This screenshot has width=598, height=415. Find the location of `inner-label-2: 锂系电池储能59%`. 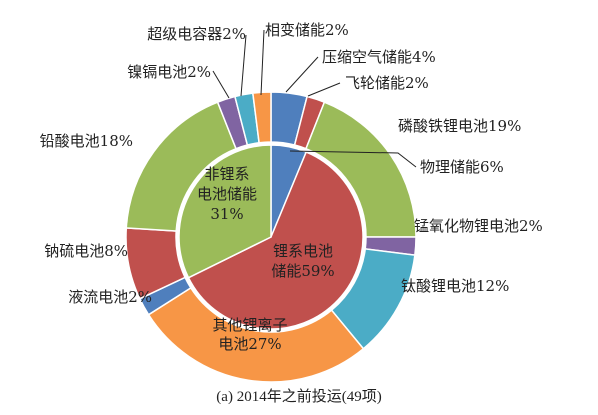

inner-label-2: 锂系电池储能59% is located at coordinates (302, 261).